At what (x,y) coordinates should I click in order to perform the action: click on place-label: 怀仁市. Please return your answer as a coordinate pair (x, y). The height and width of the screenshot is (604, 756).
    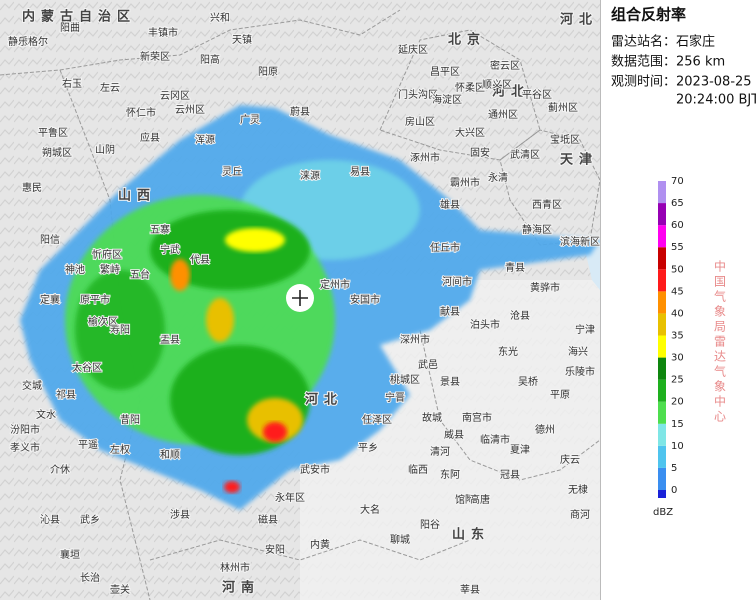
    Looking at the image, I should click on (141, 112).